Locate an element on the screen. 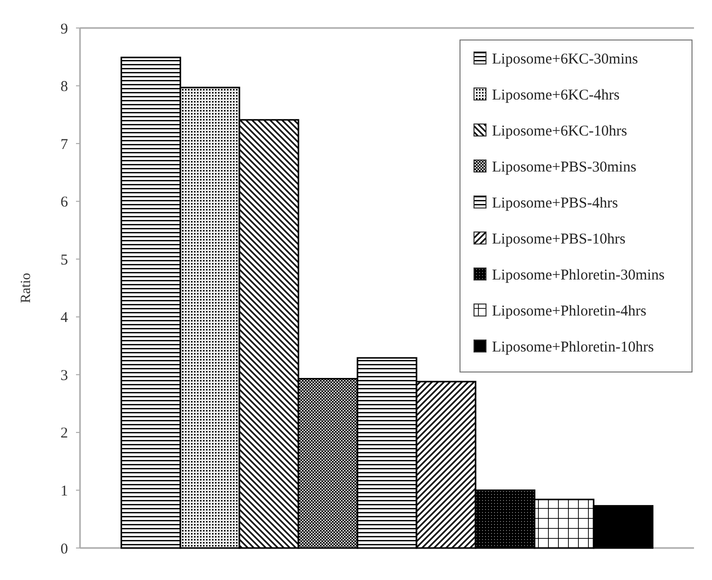 Image resolution: width=712 pixels, height=580 pixels. y-tick-label: 7 is located at coordinates (64, 144).